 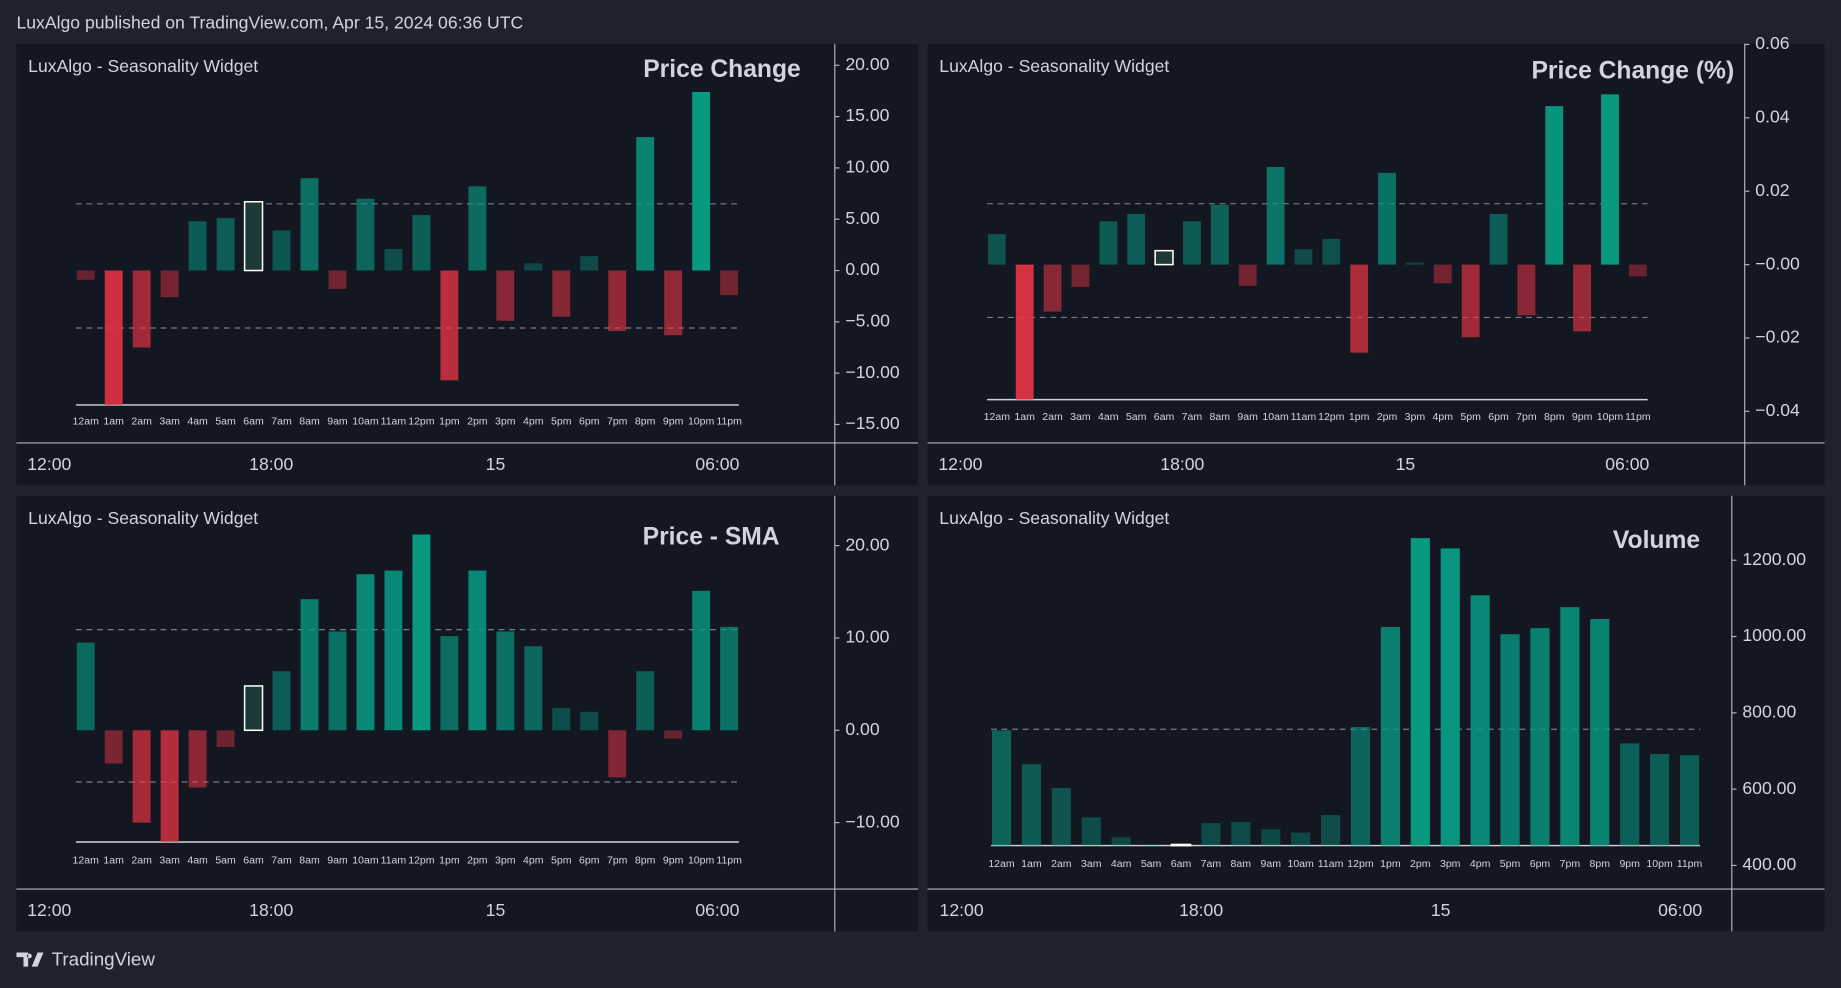 What do you see at coordinates (1450, 864) in the screenshot?
I see `hour-label: 3pm` at bounding box center [1450, 864].